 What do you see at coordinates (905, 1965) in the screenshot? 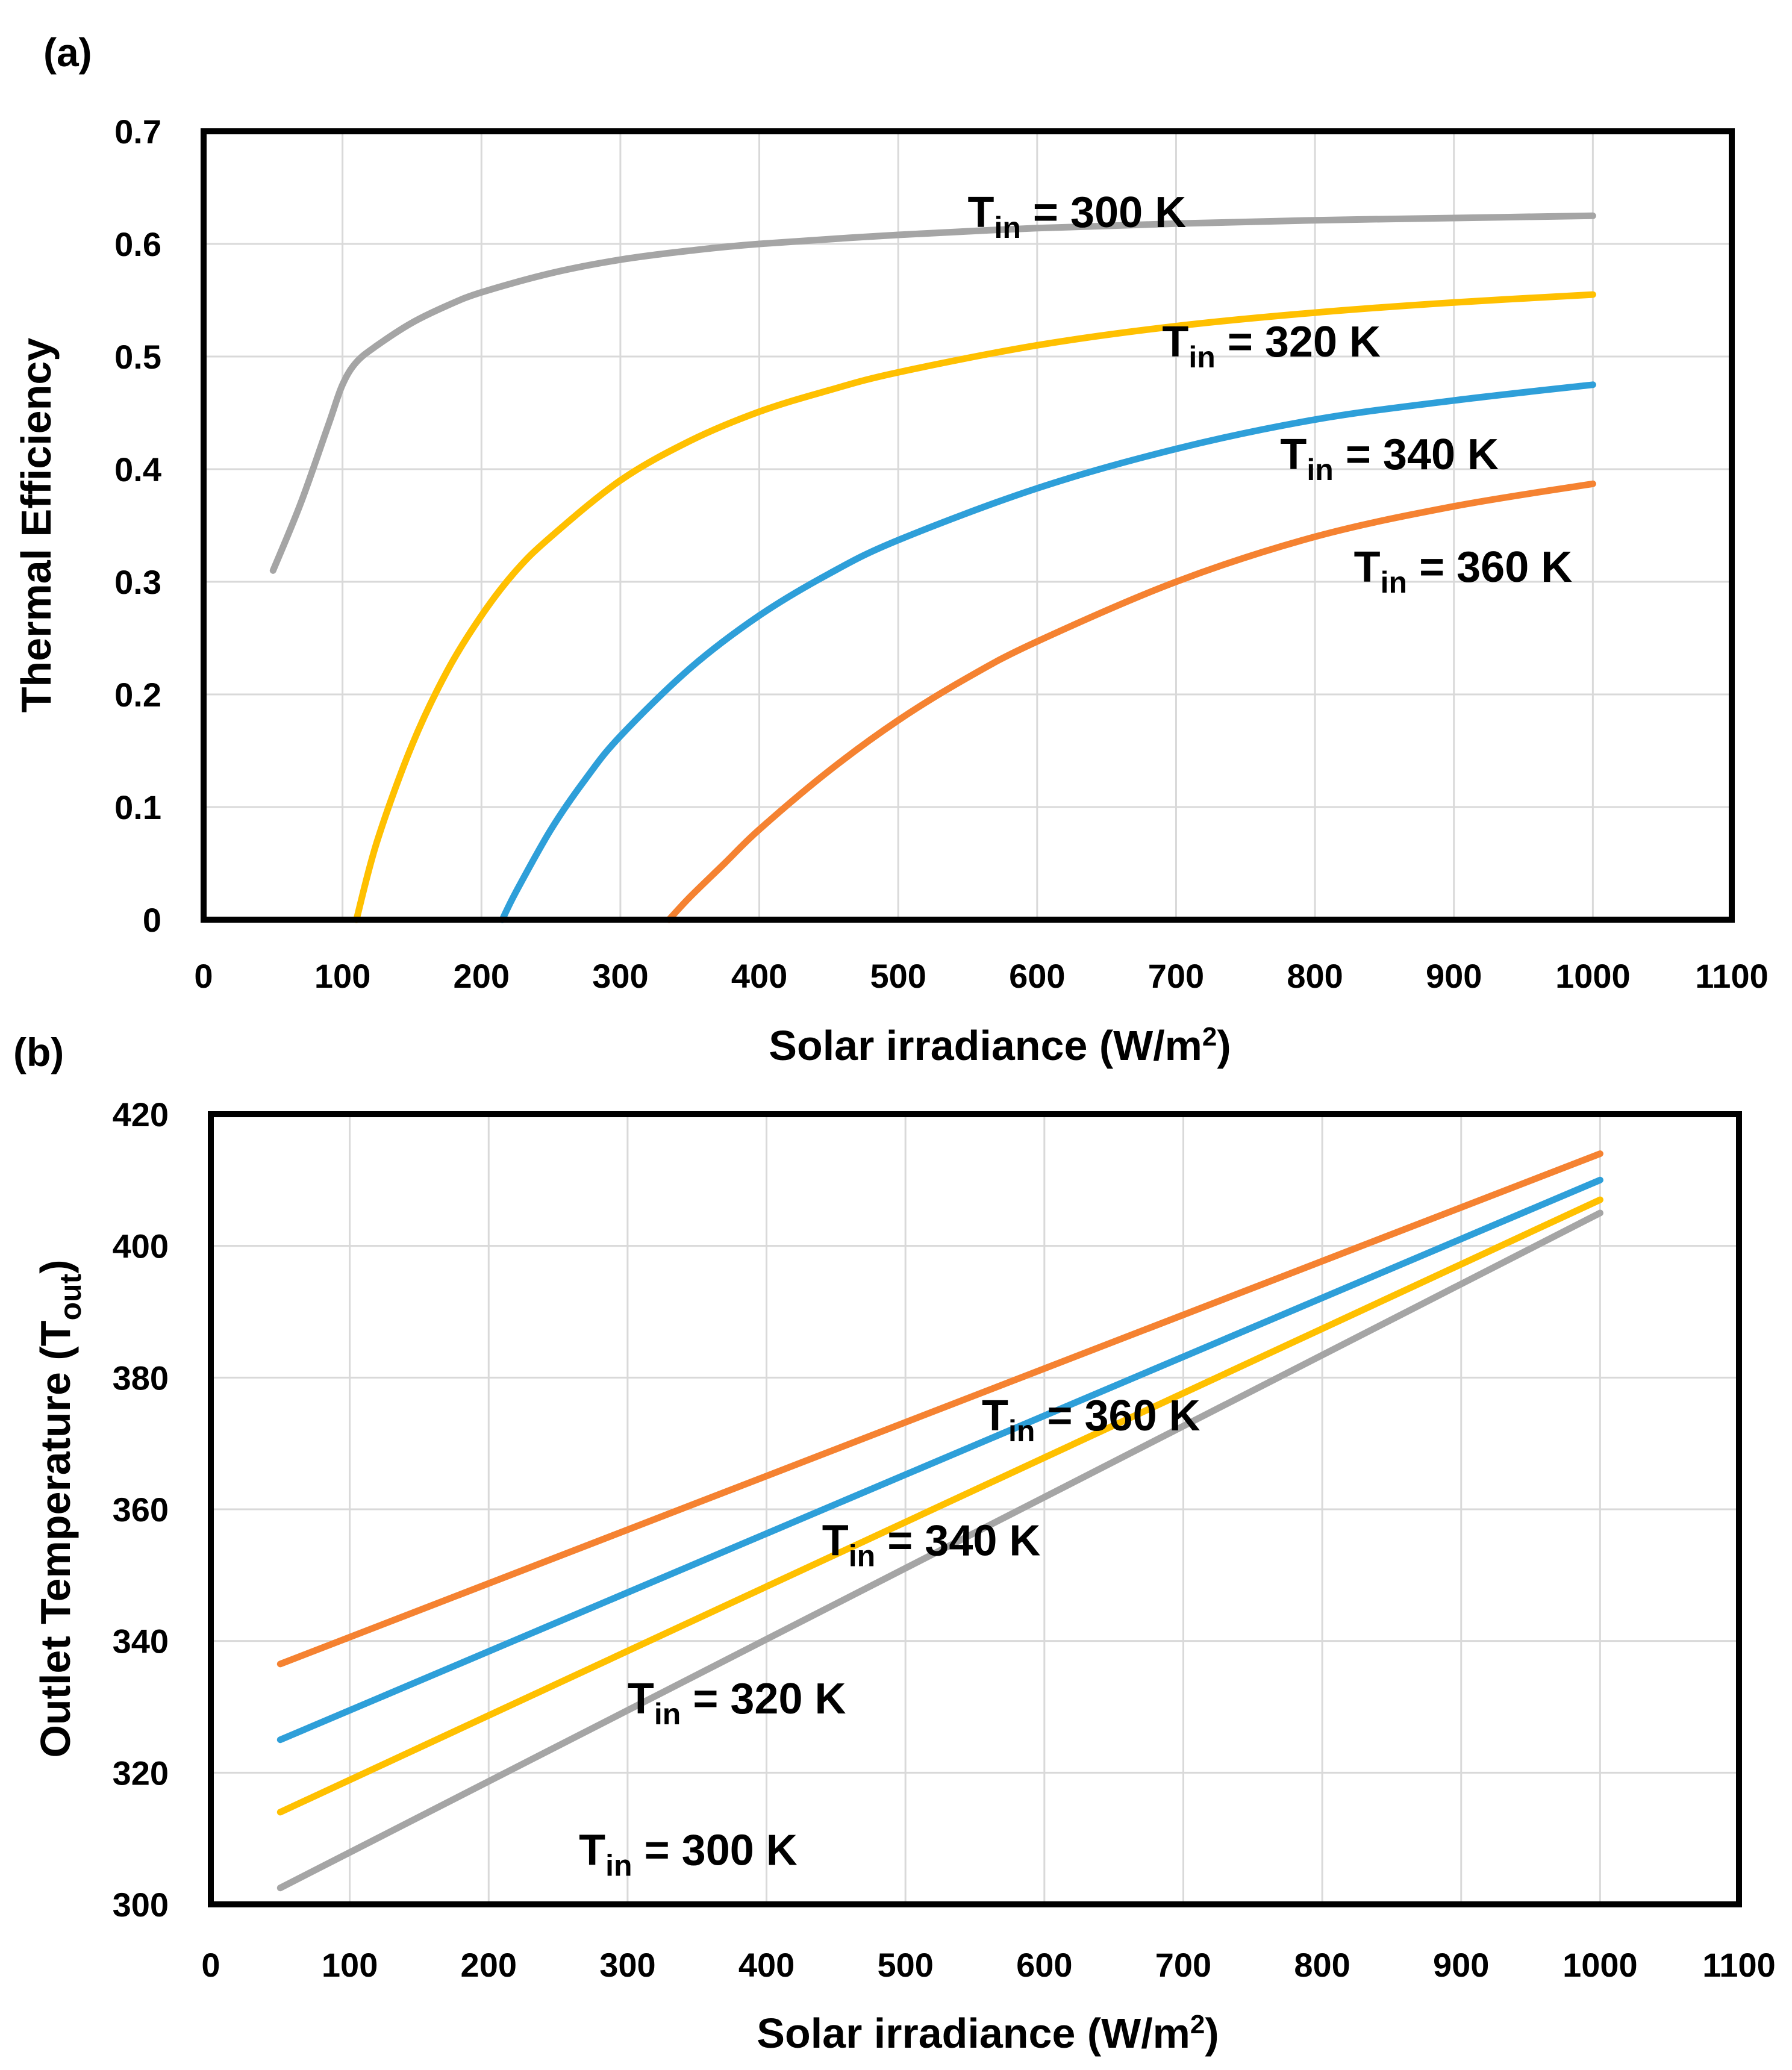
I see `b-x-tick-500: 500` at bounding box center [905, 1965].